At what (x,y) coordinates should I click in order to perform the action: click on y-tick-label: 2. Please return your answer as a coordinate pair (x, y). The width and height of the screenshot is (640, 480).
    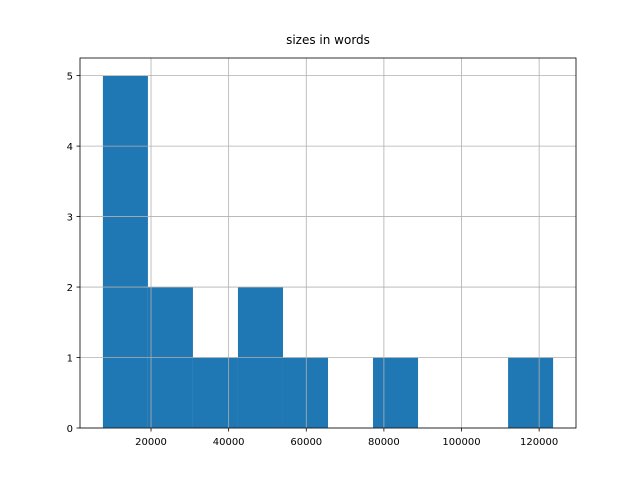
    Looking at the image, I should click on (70, 288).